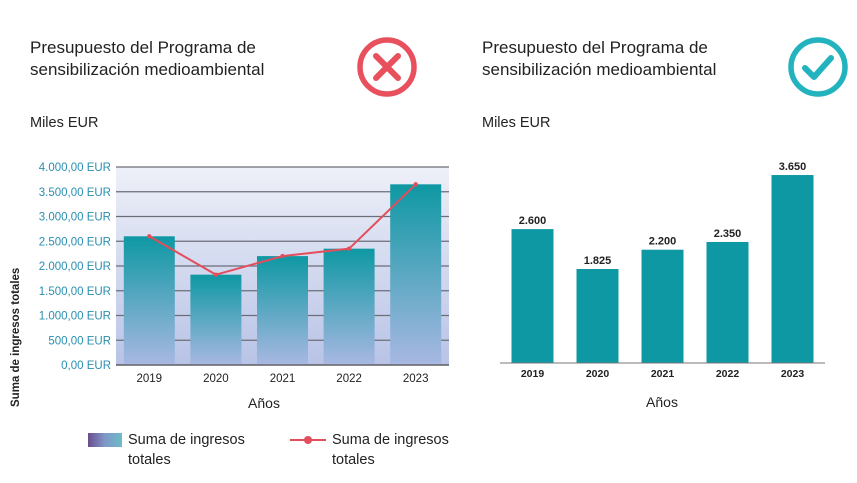  Describe the element at coordinates (64, 123) in the screenshot. I see `left-units-label: Miles EUR` at that location.